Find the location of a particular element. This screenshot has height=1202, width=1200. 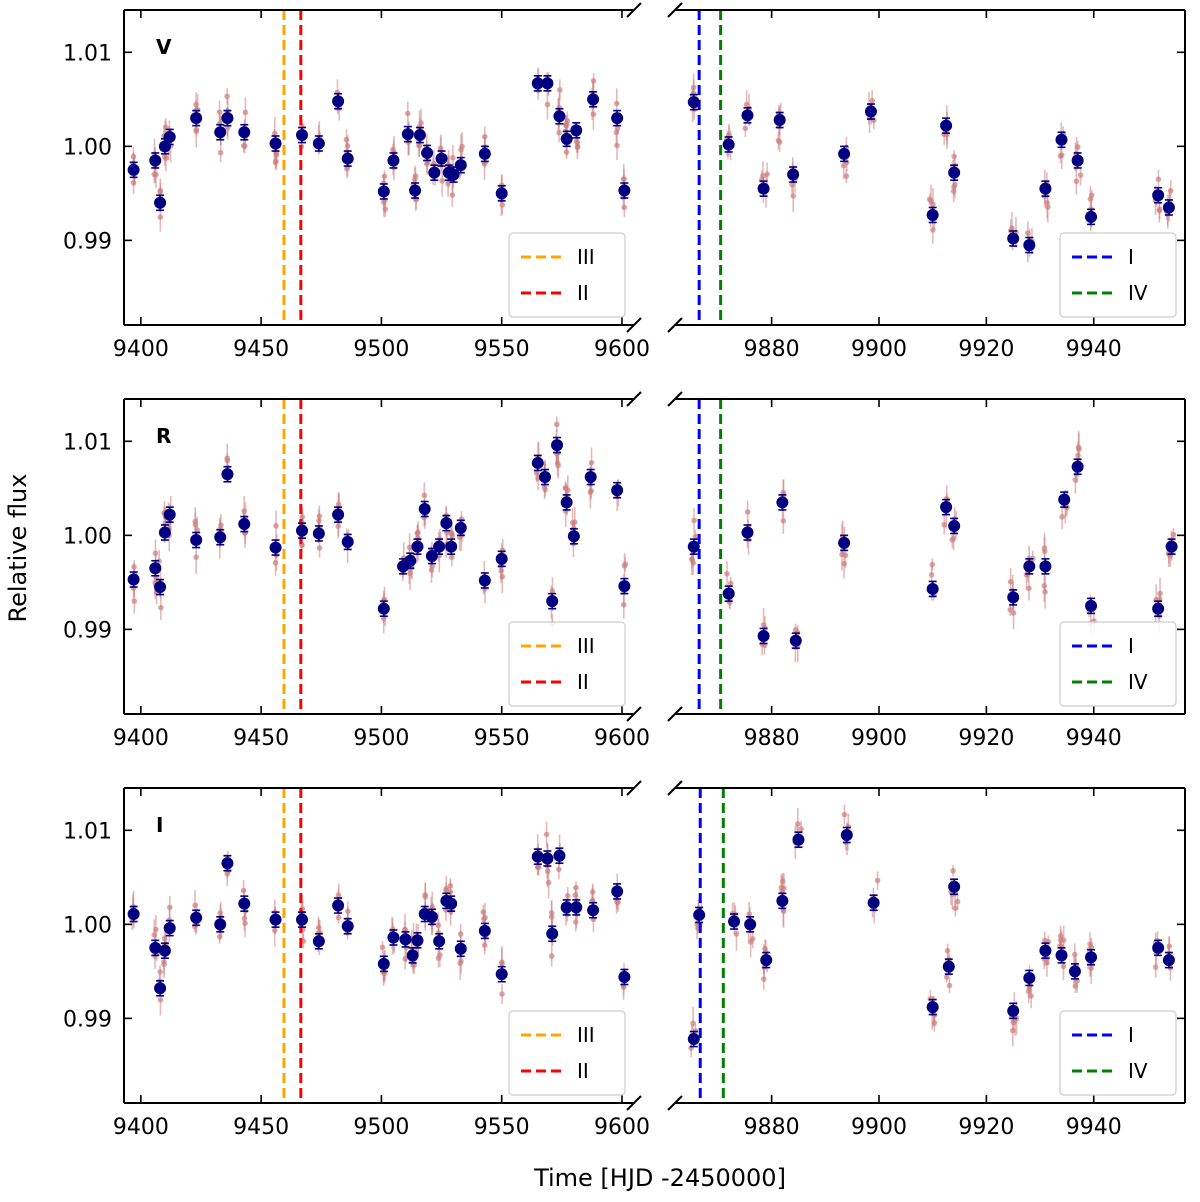

x-tick-label: 9880 is located at coordinates (772, 738).